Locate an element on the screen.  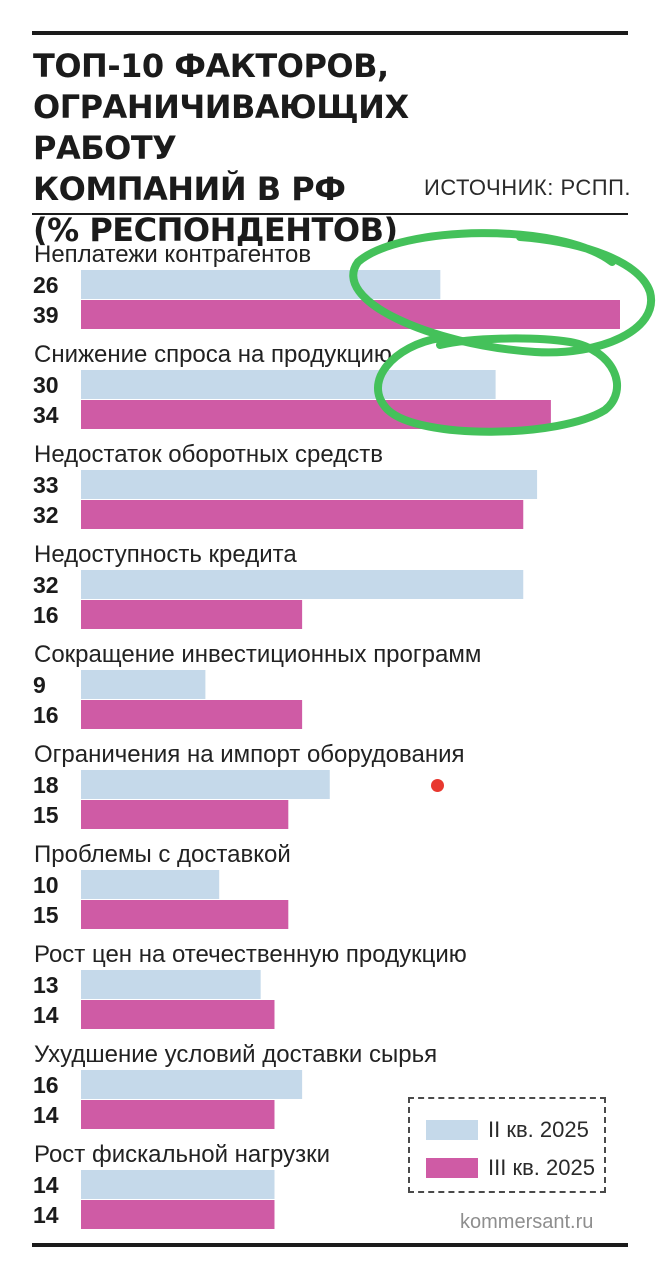
category-label: Рост фискальной нагрузки is located at coordinates (182, 1154).